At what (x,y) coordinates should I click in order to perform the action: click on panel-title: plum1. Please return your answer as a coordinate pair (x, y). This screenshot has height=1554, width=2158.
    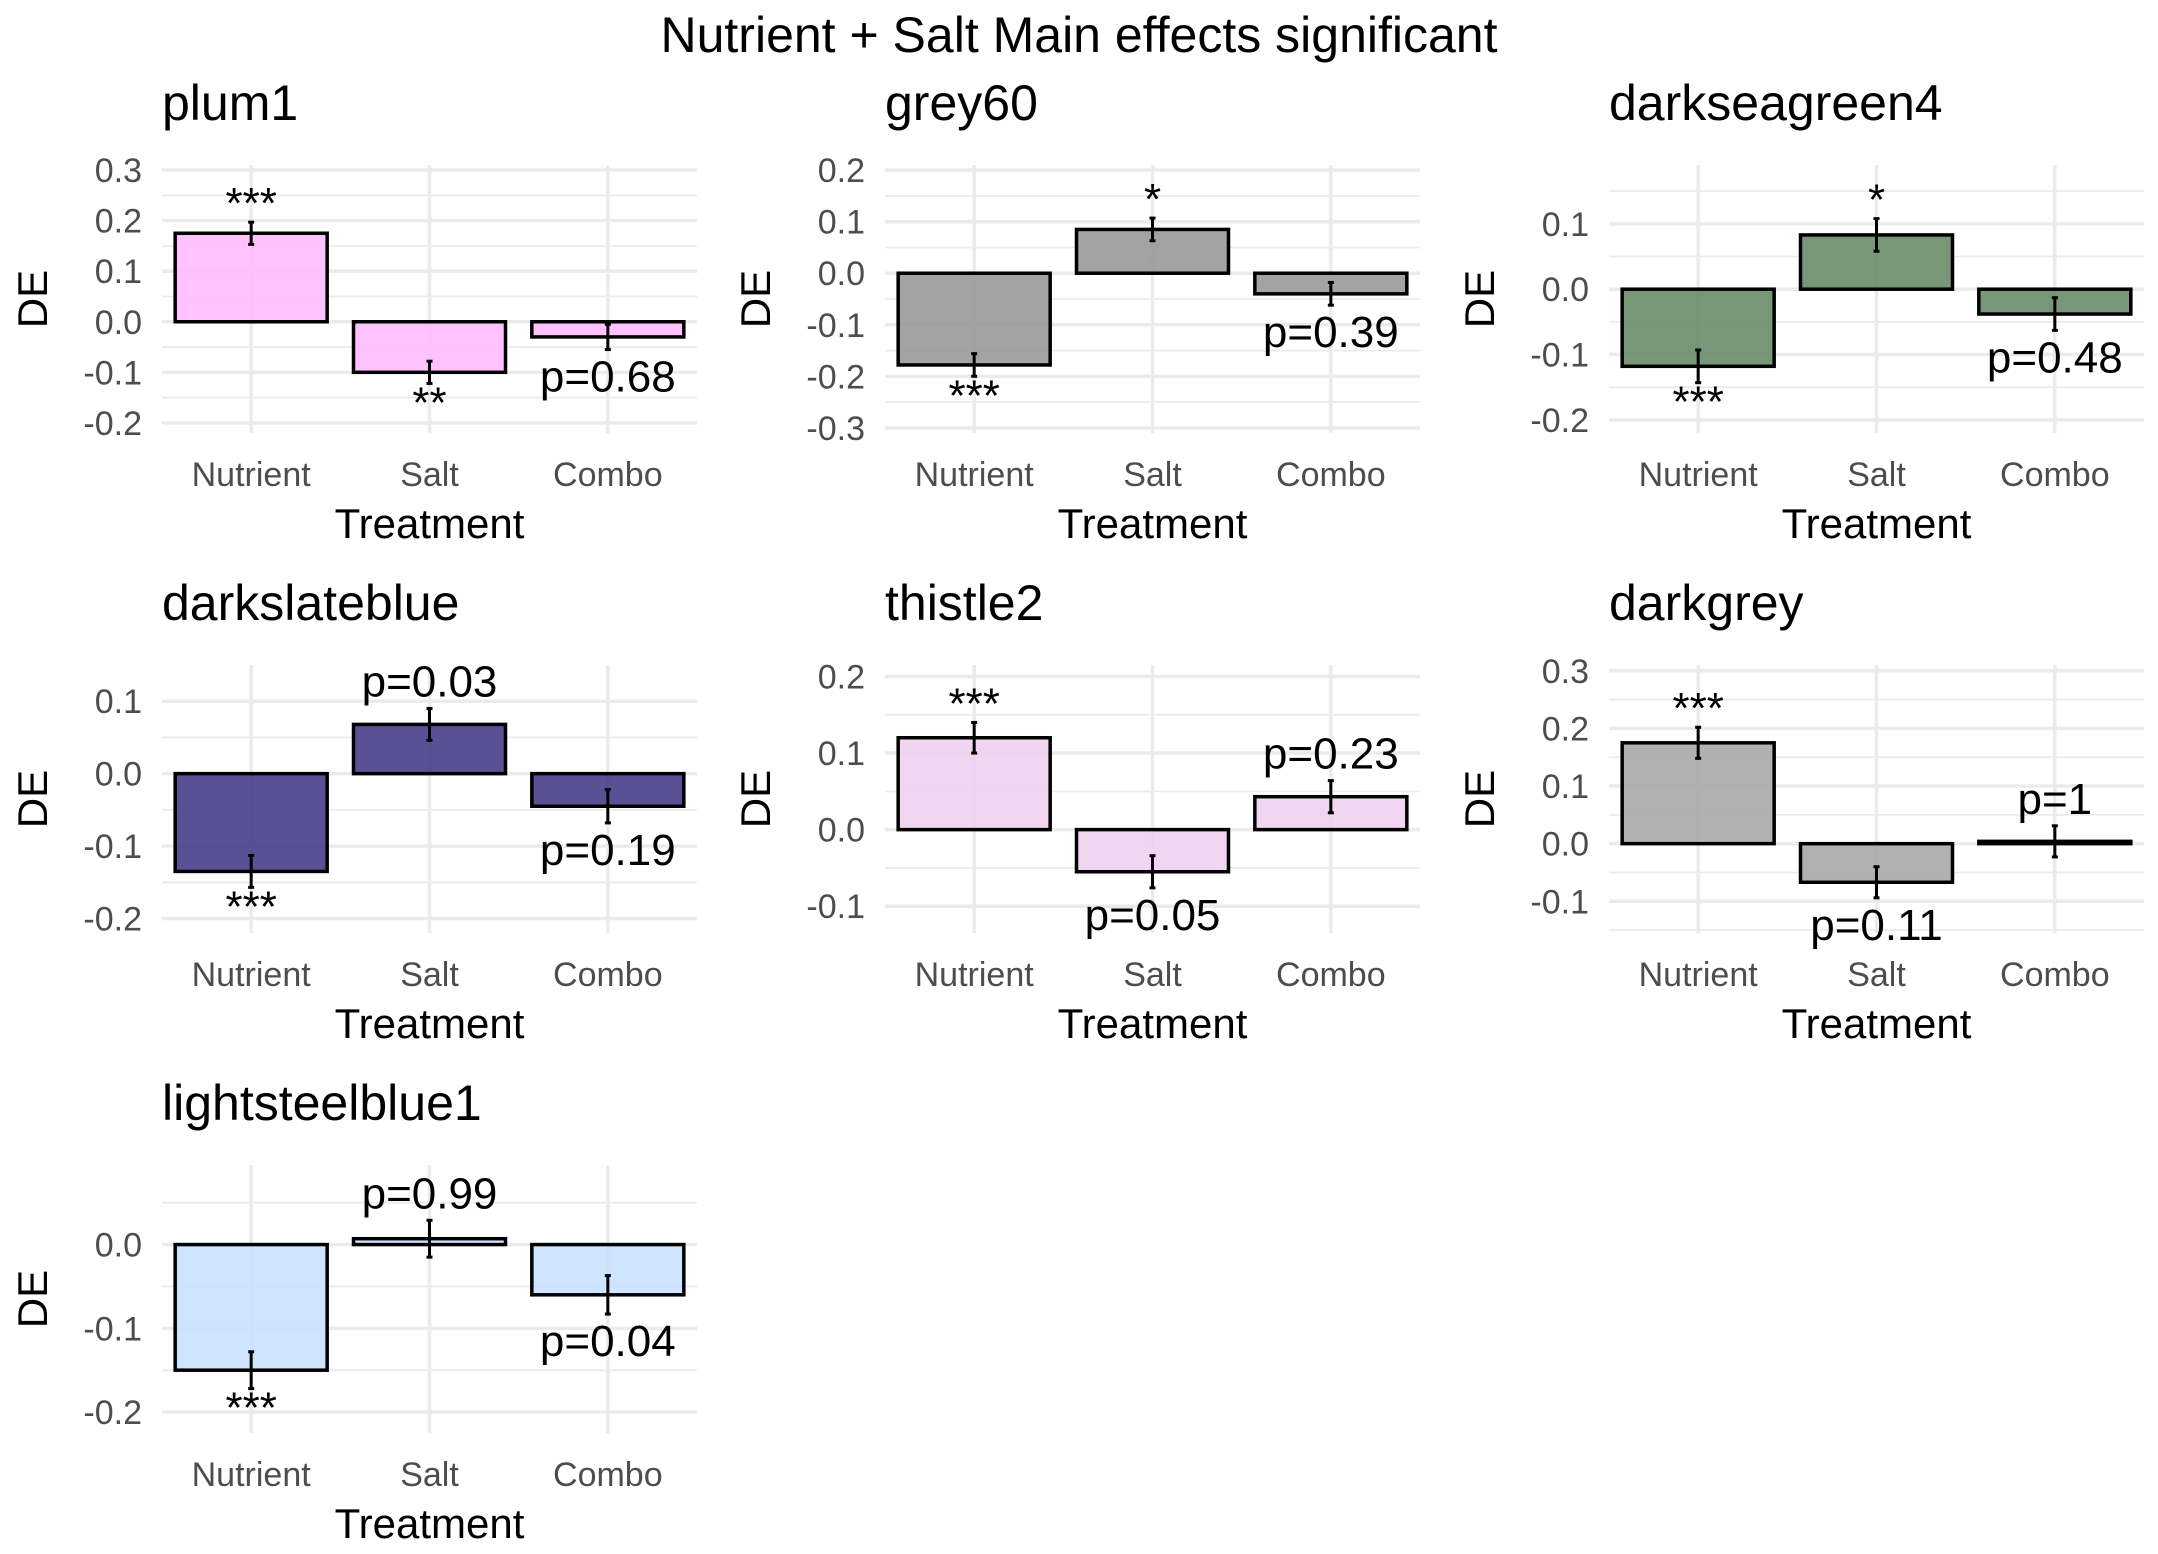
    Looking at the image, I should click on (230, 103).